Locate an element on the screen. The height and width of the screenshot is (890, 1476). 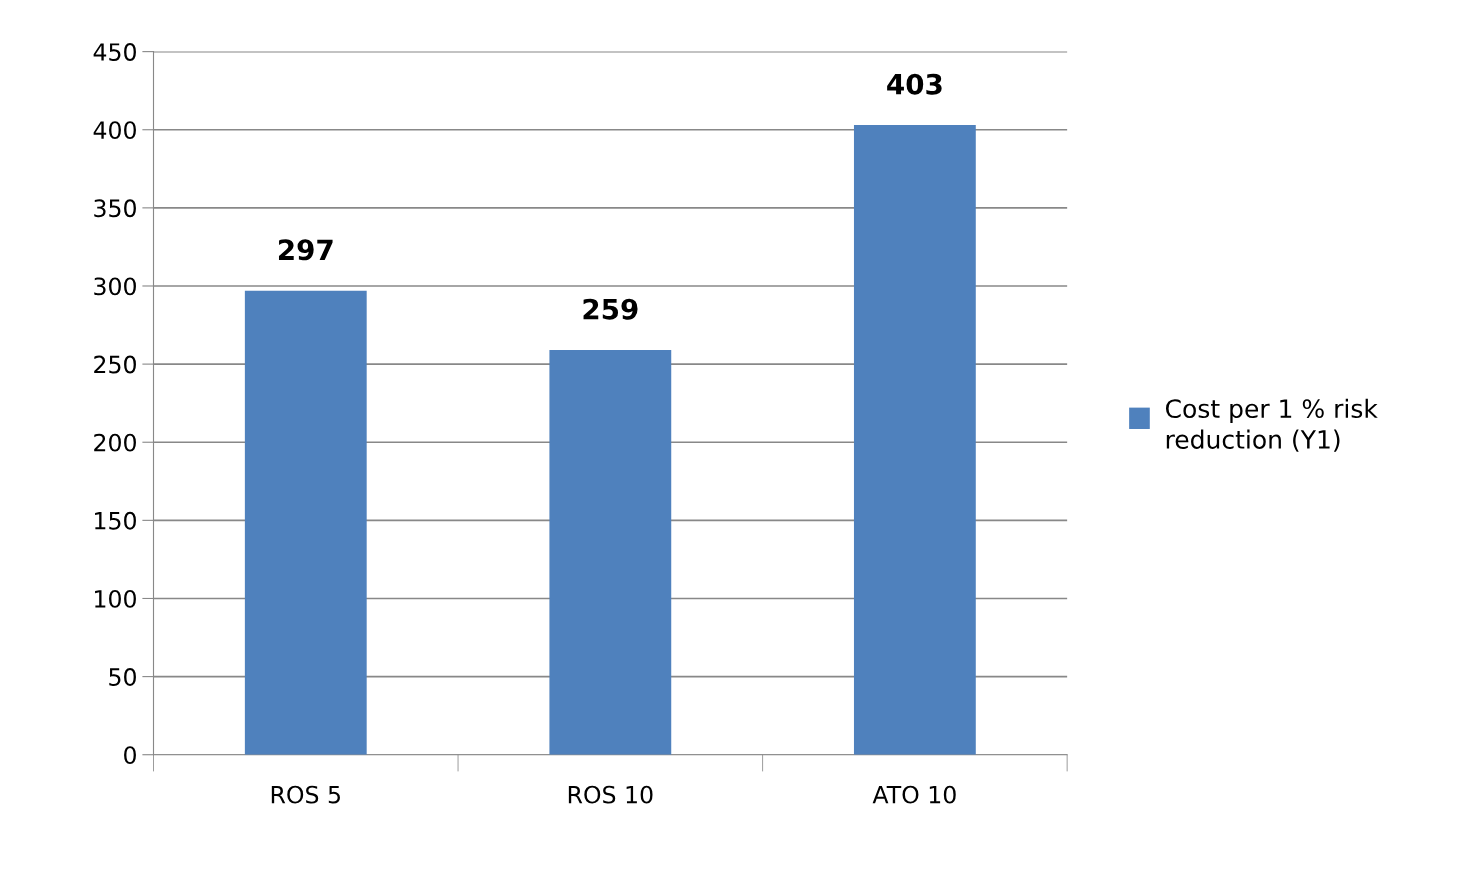
y-tick-label: 200 is located at coordinates (115, 442).